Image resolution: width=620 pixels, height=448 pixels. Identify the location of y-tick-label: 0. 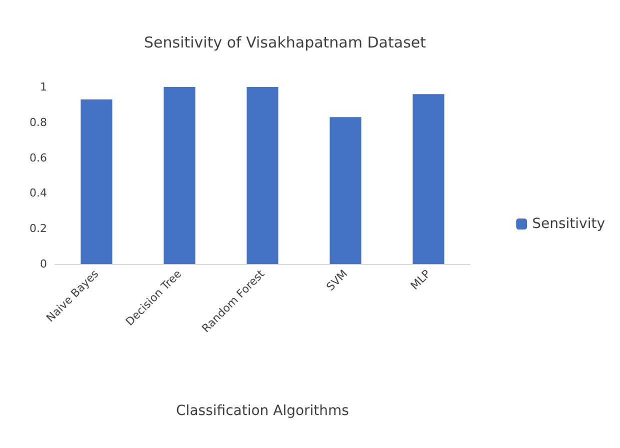
(43, 264).